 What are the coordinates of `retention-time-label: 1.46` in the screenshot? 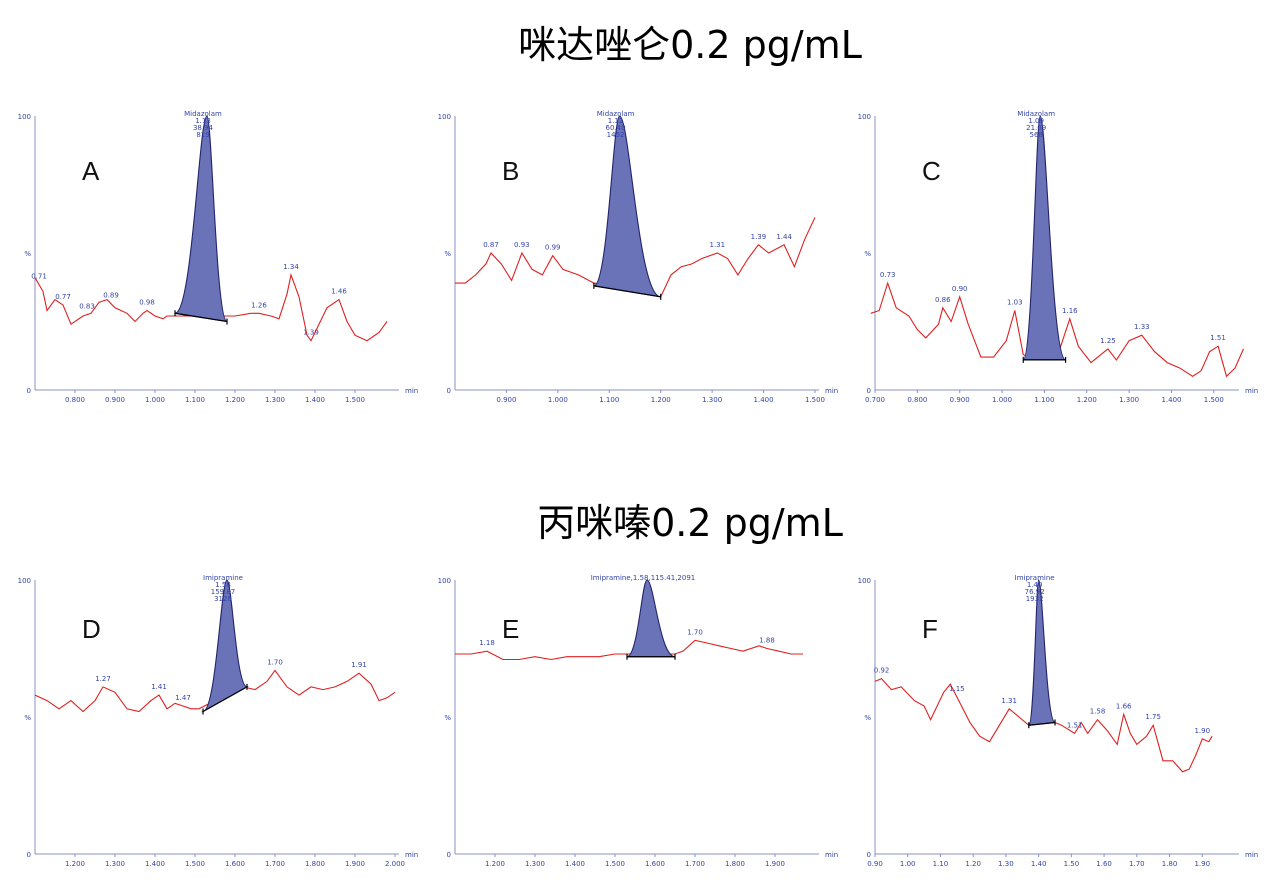 It's located at (339, 292).